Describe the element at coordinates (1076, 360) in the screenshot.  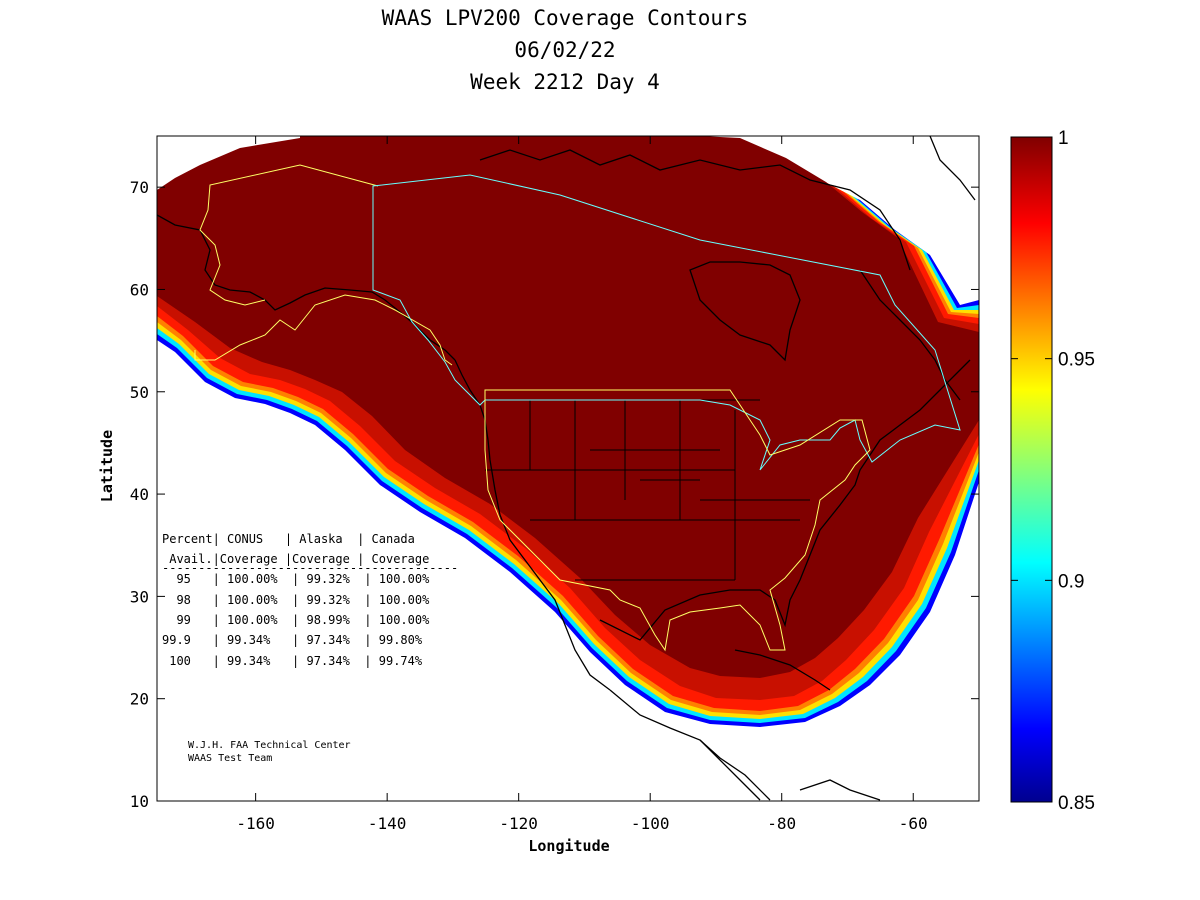
I see `colorbar-tick-label: 0.95` at that location.